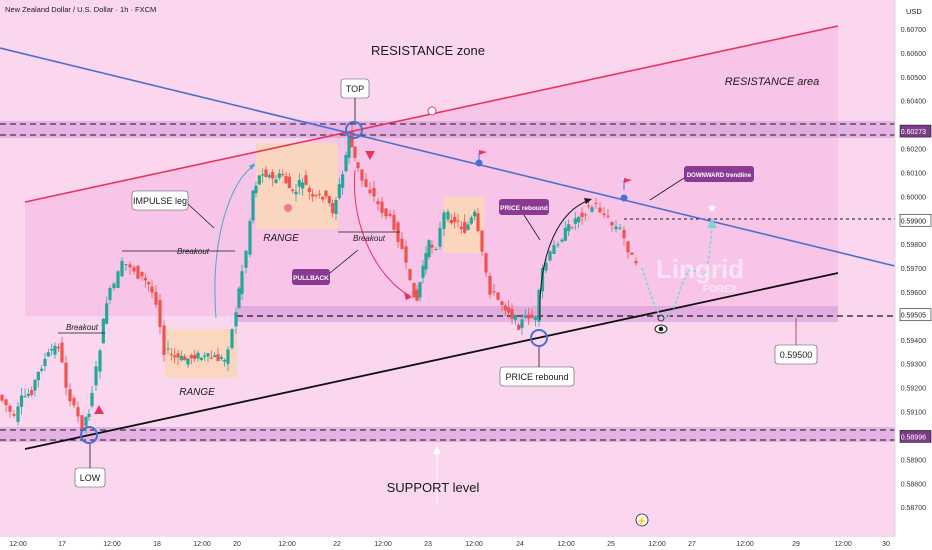 Image resolution: width=932 pixels, height=550 pixels. Describe the element at coordinates (642, 520) in the screenshot. I see `lightning-icon: ⚡` at that location.